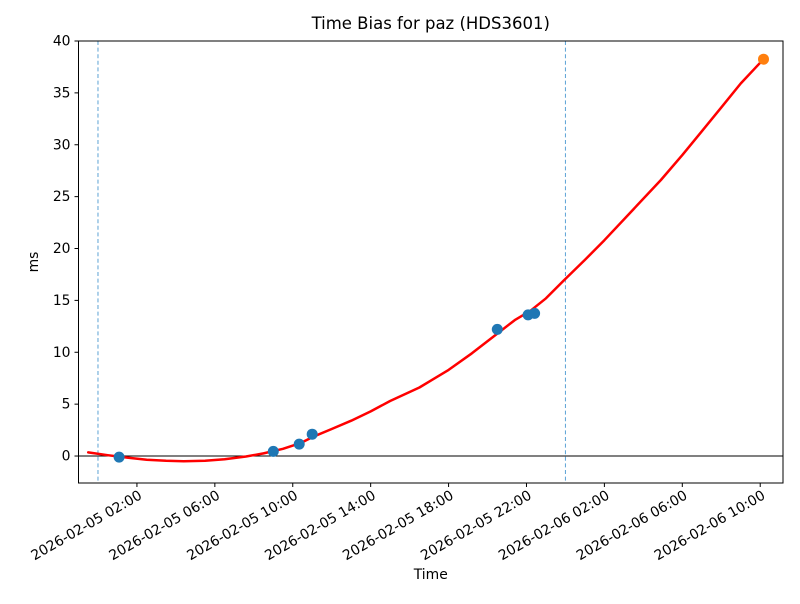  Describe the element at coordinates (62, 301) in the screenshot. I see `y-tick-label: 15` at that location.